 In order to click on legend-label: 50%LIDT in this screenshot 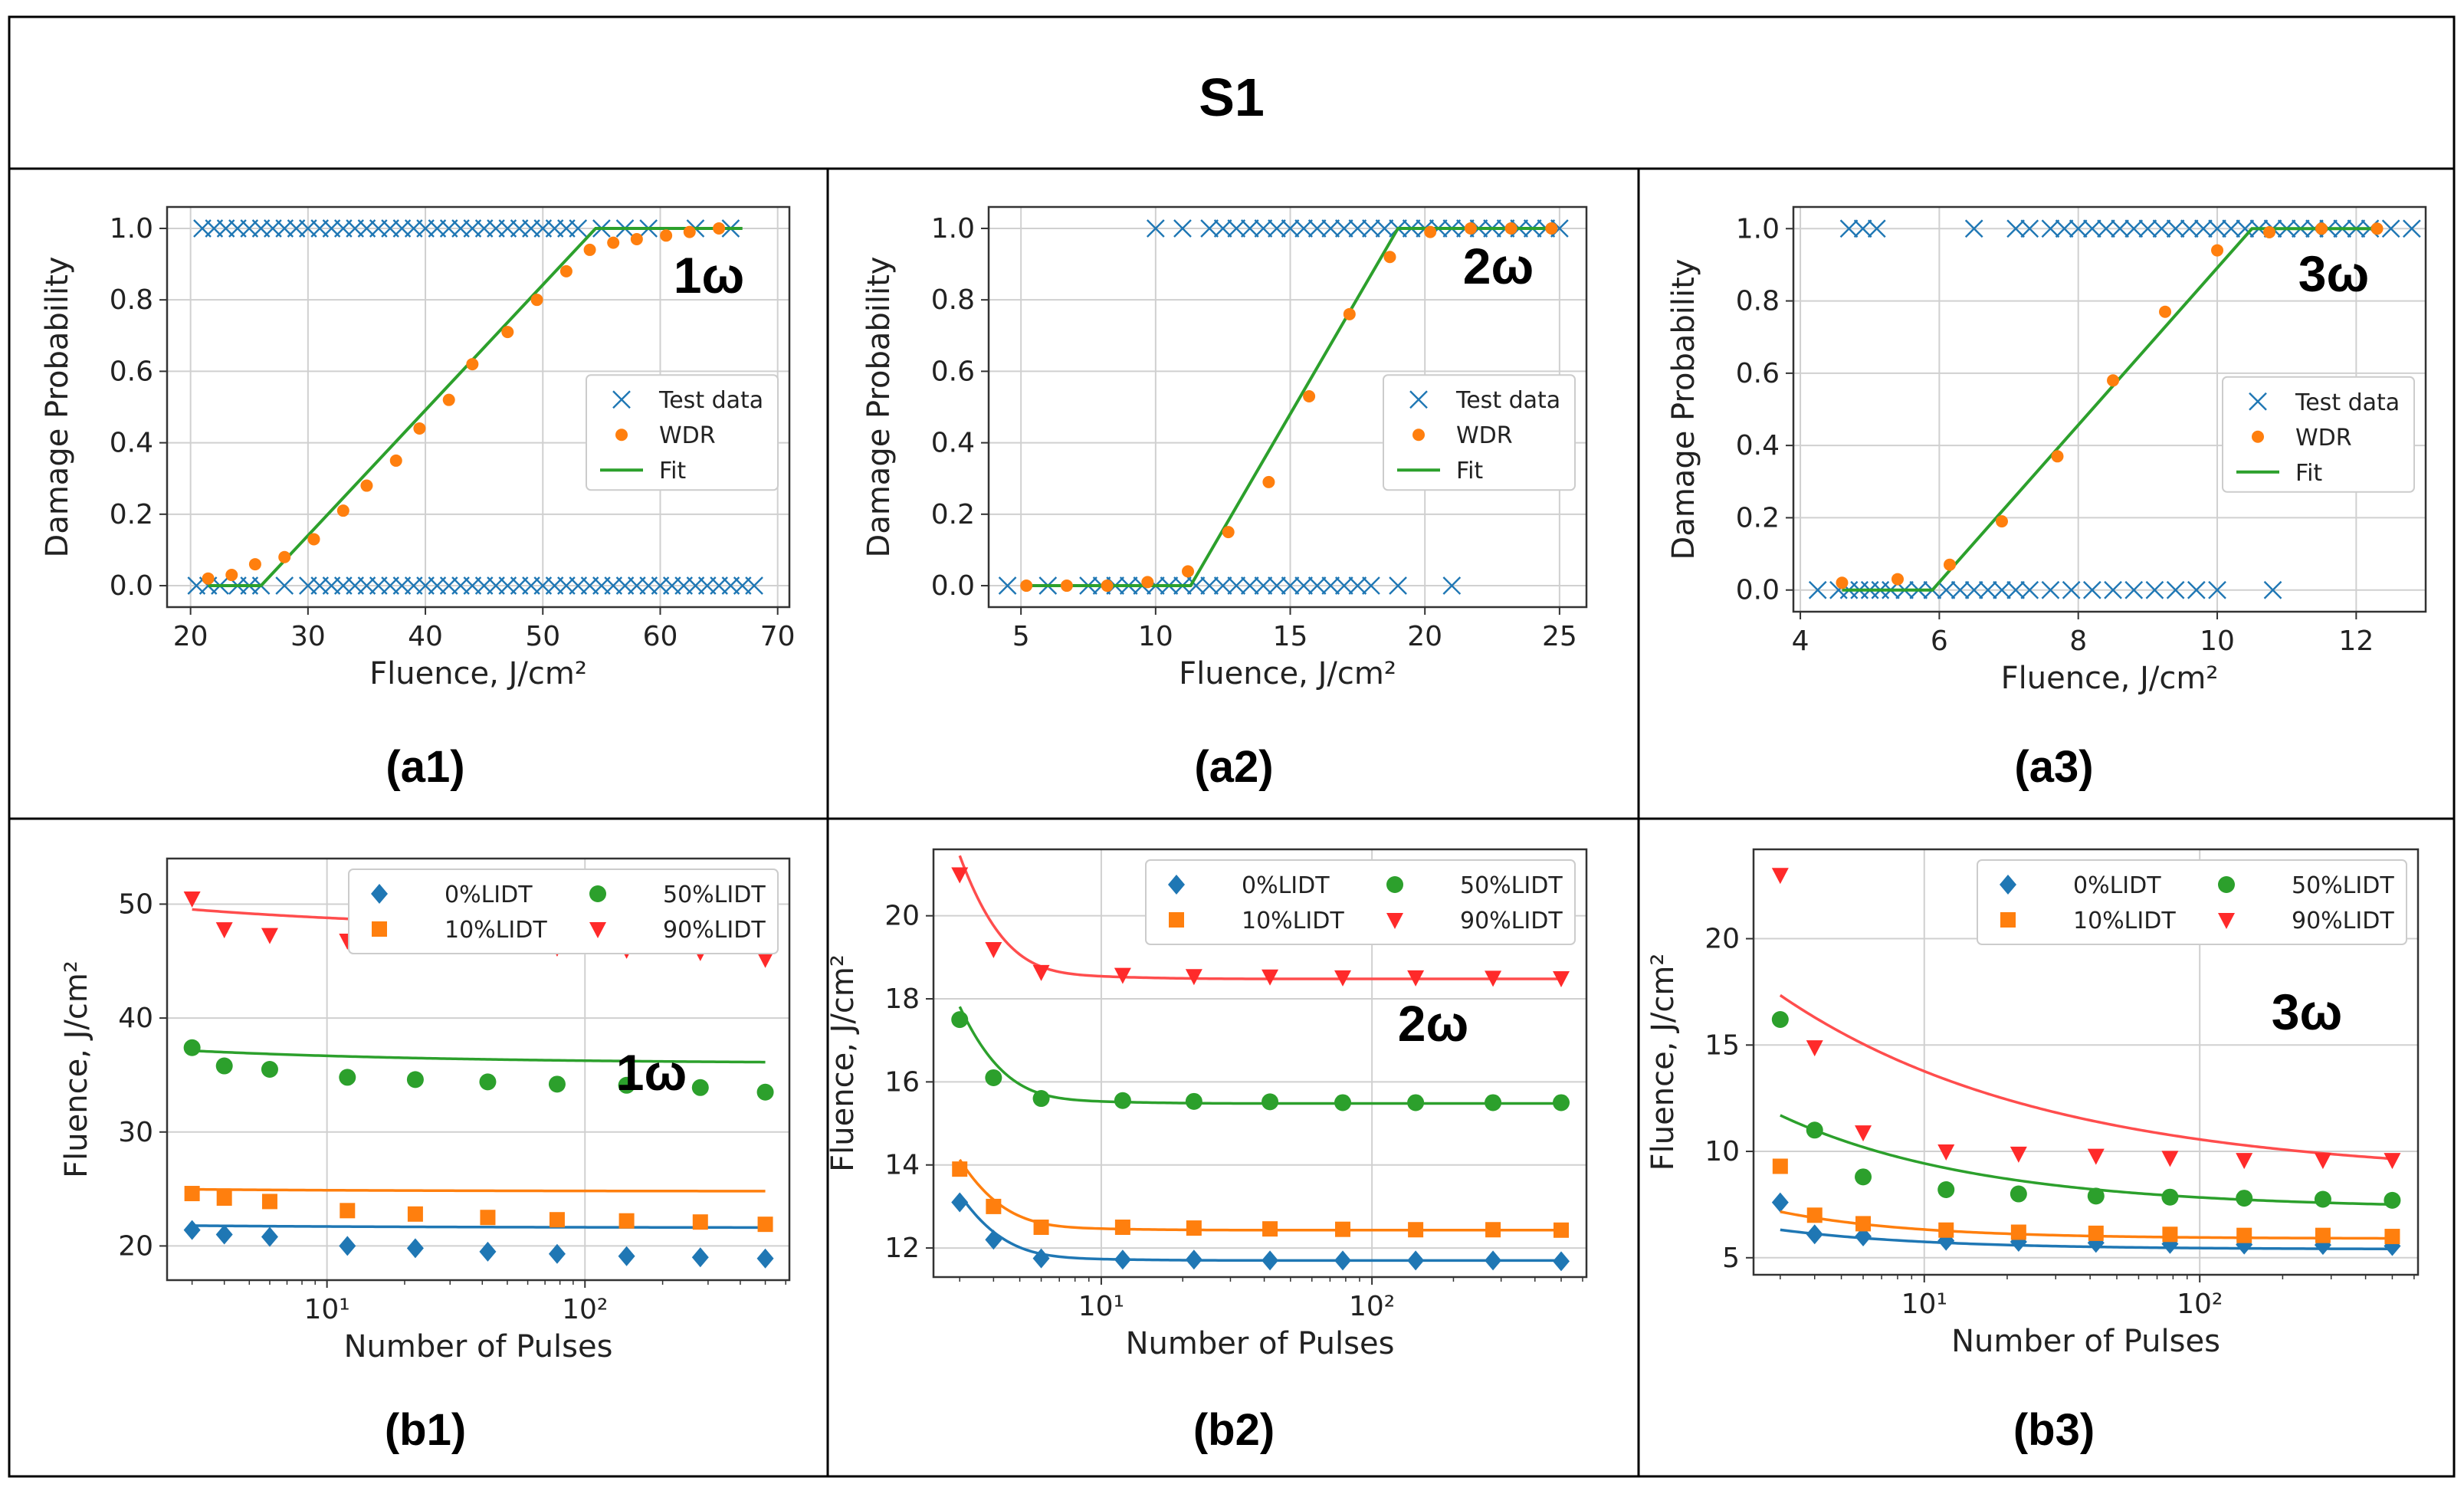, I will do `click(1511, 885)`.